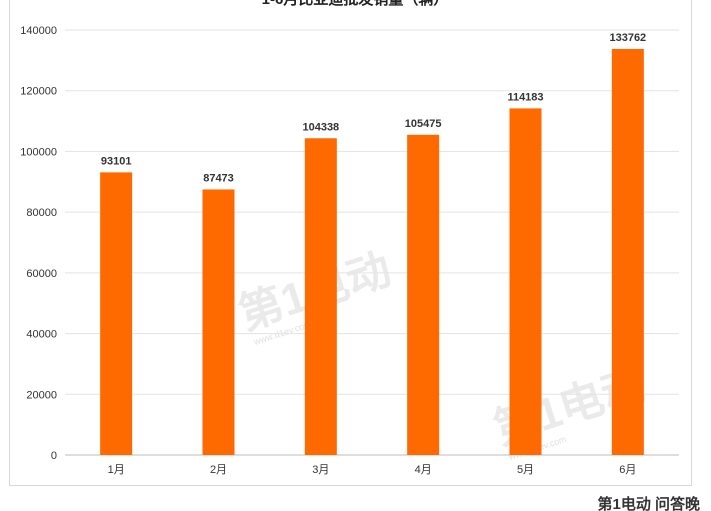 The height and width of the screenshot is (511, 711). What do you see at coordinates (627, 470) in the screenshot?
I see `x-tick-label-6: 6月` at bounding box center [627, 470].